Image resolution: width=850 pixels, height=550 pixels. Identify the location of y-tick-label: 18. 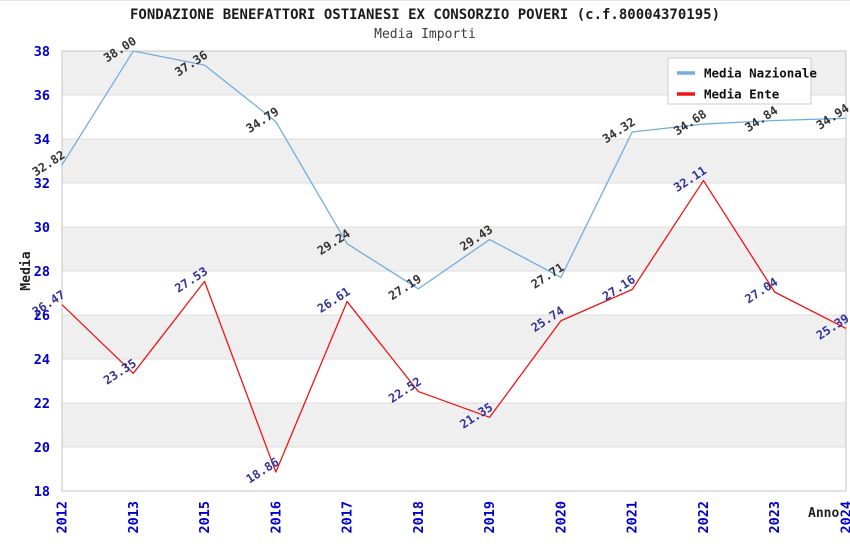
(42, 492).